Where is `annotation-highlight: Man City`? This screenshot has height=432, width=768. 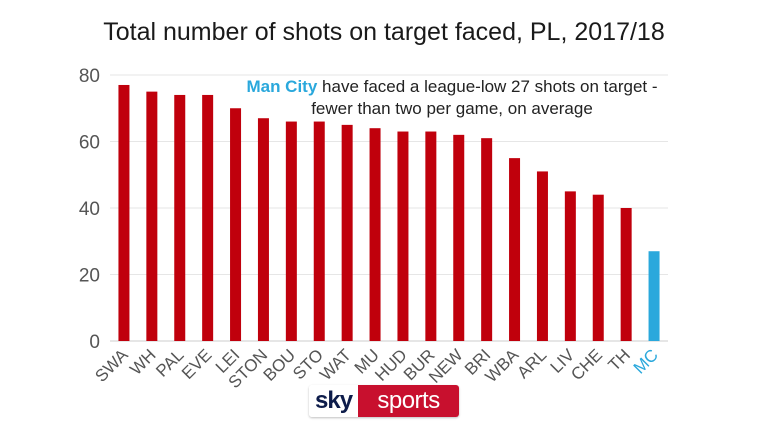
annotation-highlight: Man City is located at coordinates (282, 86).